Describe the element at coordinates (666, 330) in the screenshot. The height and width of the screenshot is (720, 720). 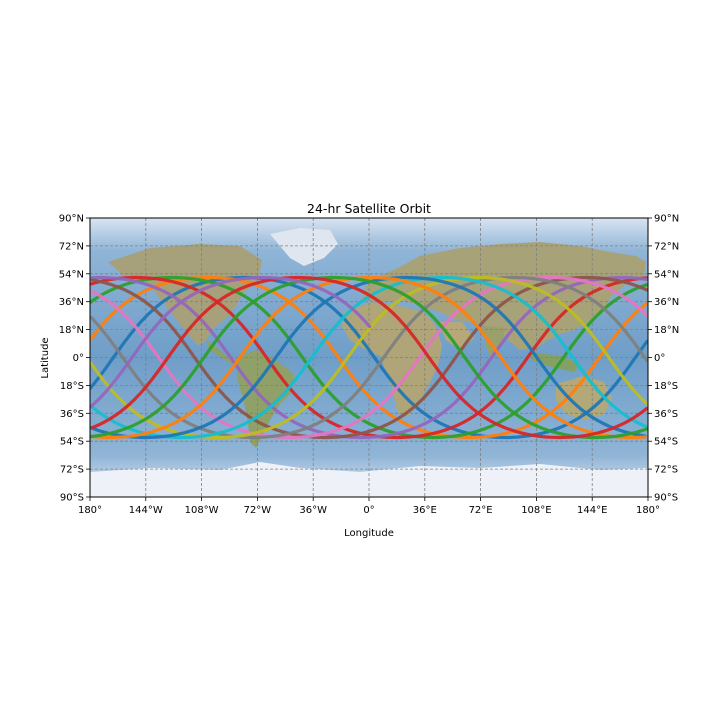
I see `y-tick-label-right: 18°N` at that location.